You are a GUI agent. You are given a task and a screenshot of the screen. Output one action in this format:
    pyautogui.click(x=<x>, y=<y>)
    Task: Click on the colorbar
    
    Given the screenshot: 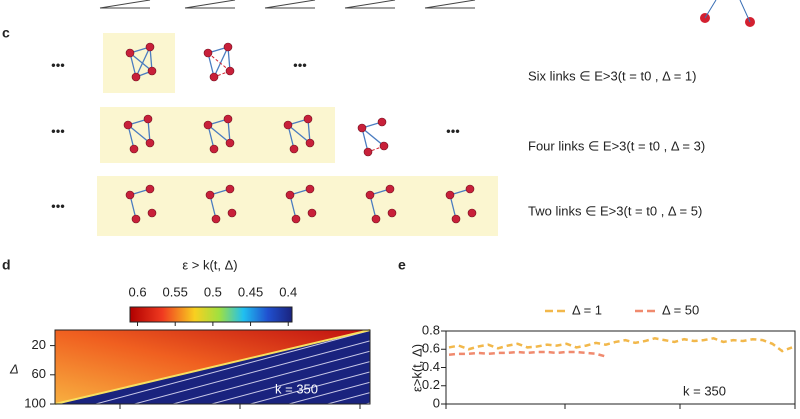 What is the action you would take?
    pyautogui.click(x=211, y=314)
    